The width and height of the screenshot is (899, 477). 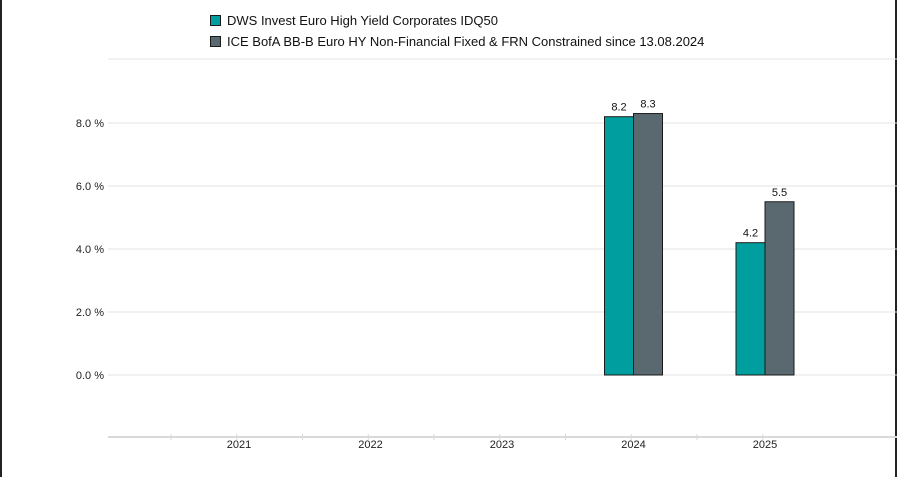 What do you see at coordinates (750, 234) in the screenshot?
I see `data-label: 4.2` at bounding box center [750, 234].